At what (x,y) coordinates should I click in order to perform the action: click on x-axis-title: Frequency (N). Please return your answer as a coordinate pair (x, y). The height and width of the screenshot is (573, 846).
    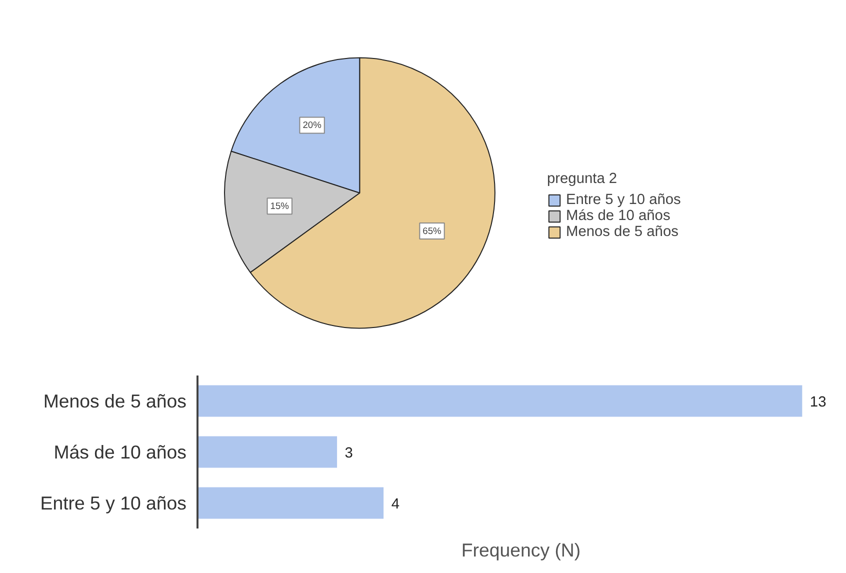
    Looking at the image, I should click on (521, 550).